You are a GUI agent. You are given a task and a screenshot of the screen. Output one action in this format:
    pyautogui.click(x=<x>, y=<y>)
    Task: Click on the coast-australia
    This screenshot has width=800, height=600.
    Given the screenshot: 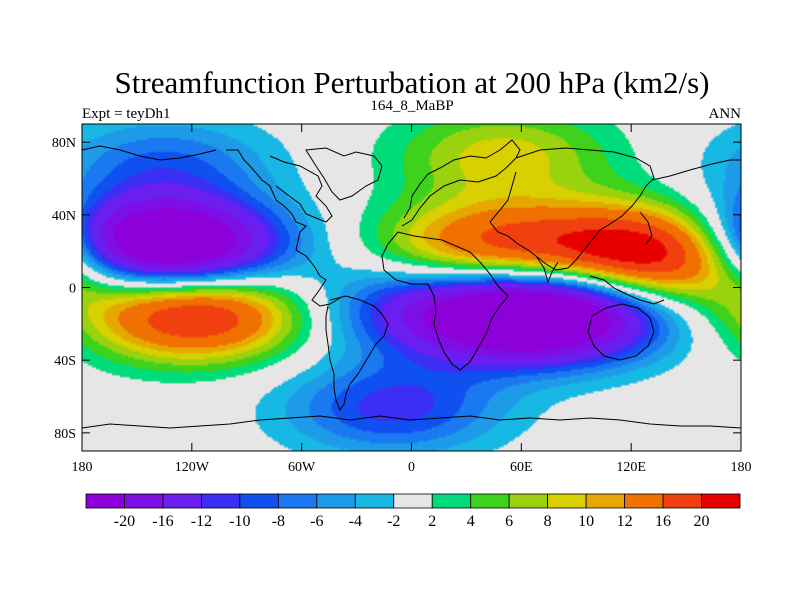 What is the action you would take?
    pyautogui.click(x=621, y=332)
    